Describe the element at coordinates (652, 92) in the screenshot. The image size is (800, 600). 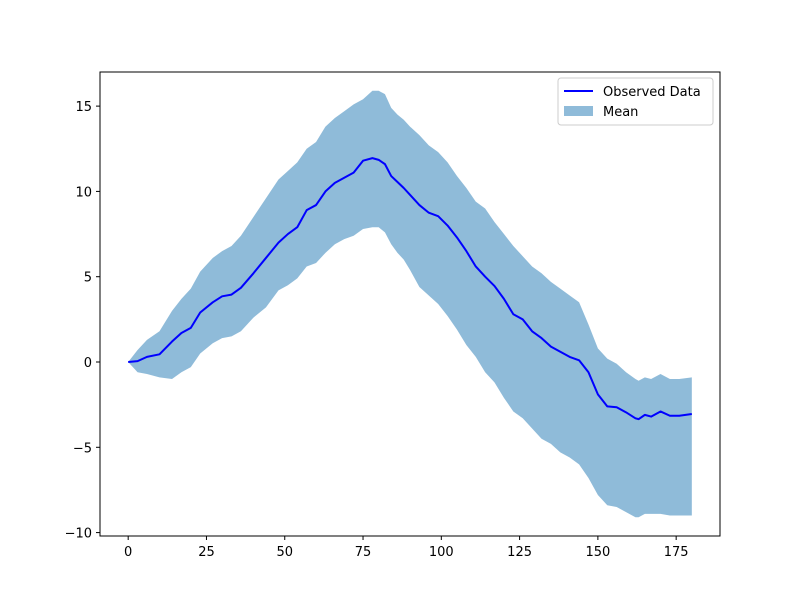
I see `legend-label-observed-data: Observed Data` at that location.